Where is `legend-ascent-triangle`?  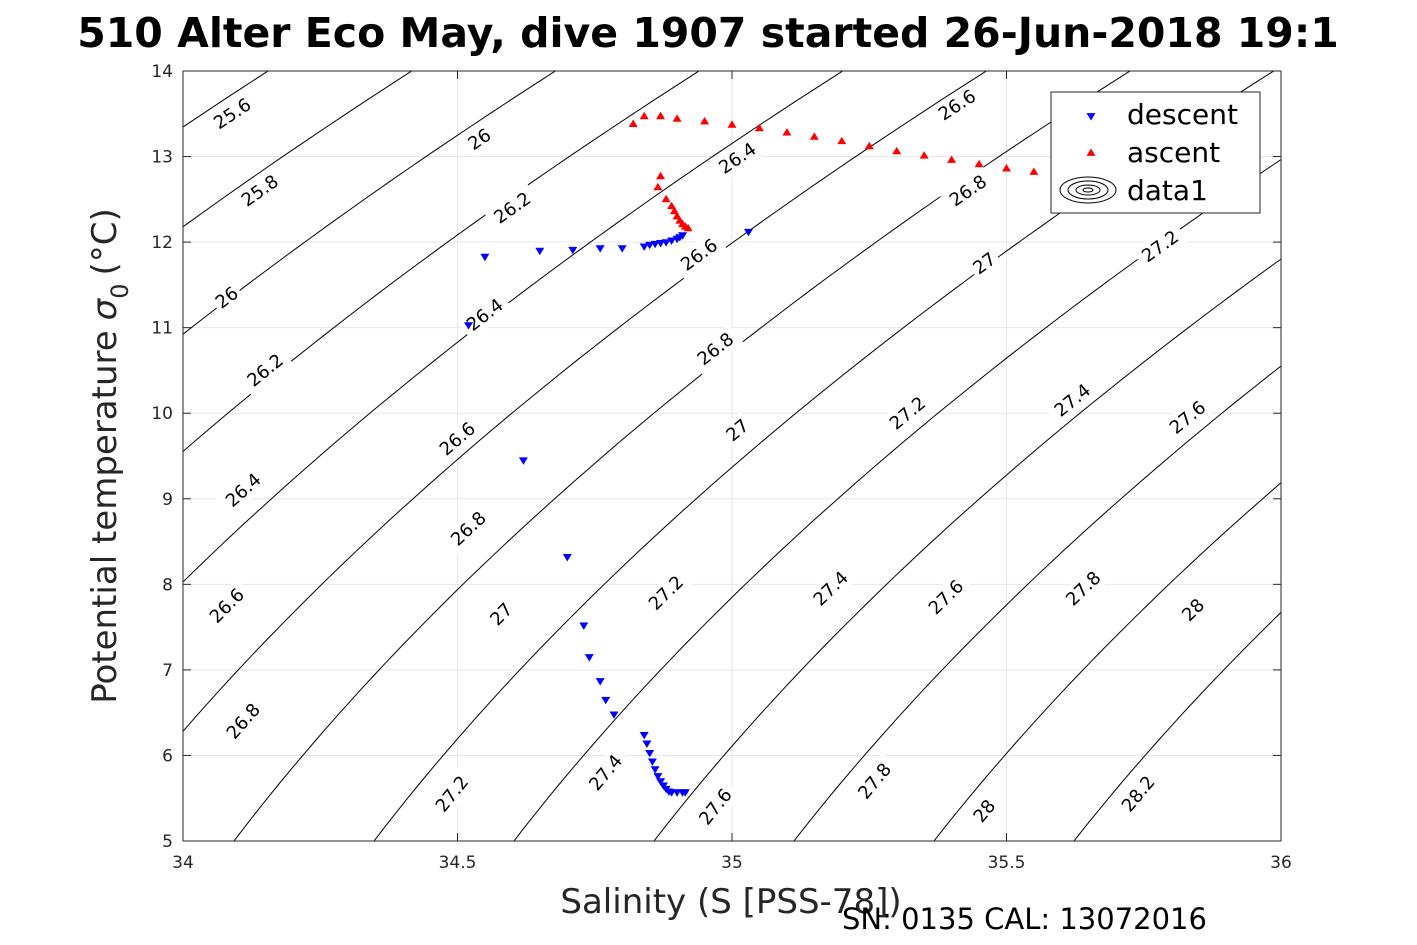 legend-ascent-triangle is located at coordinates (1091, 152).